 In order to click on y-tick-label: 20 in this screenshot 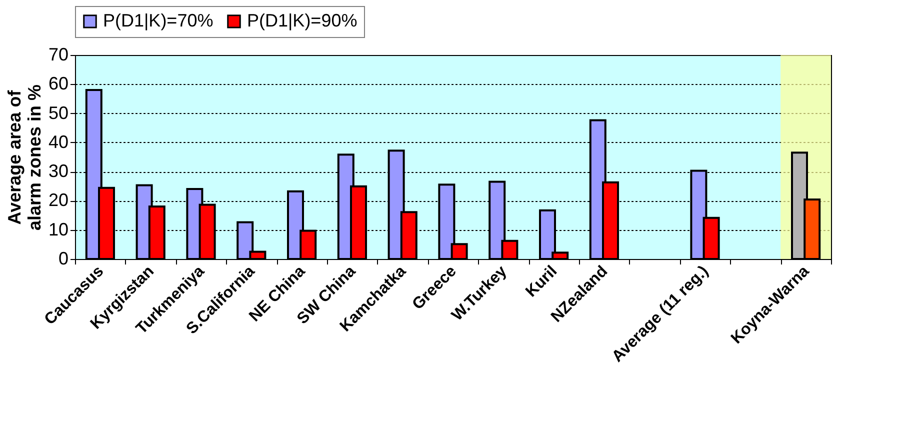, I will do `click(58, 200)`.